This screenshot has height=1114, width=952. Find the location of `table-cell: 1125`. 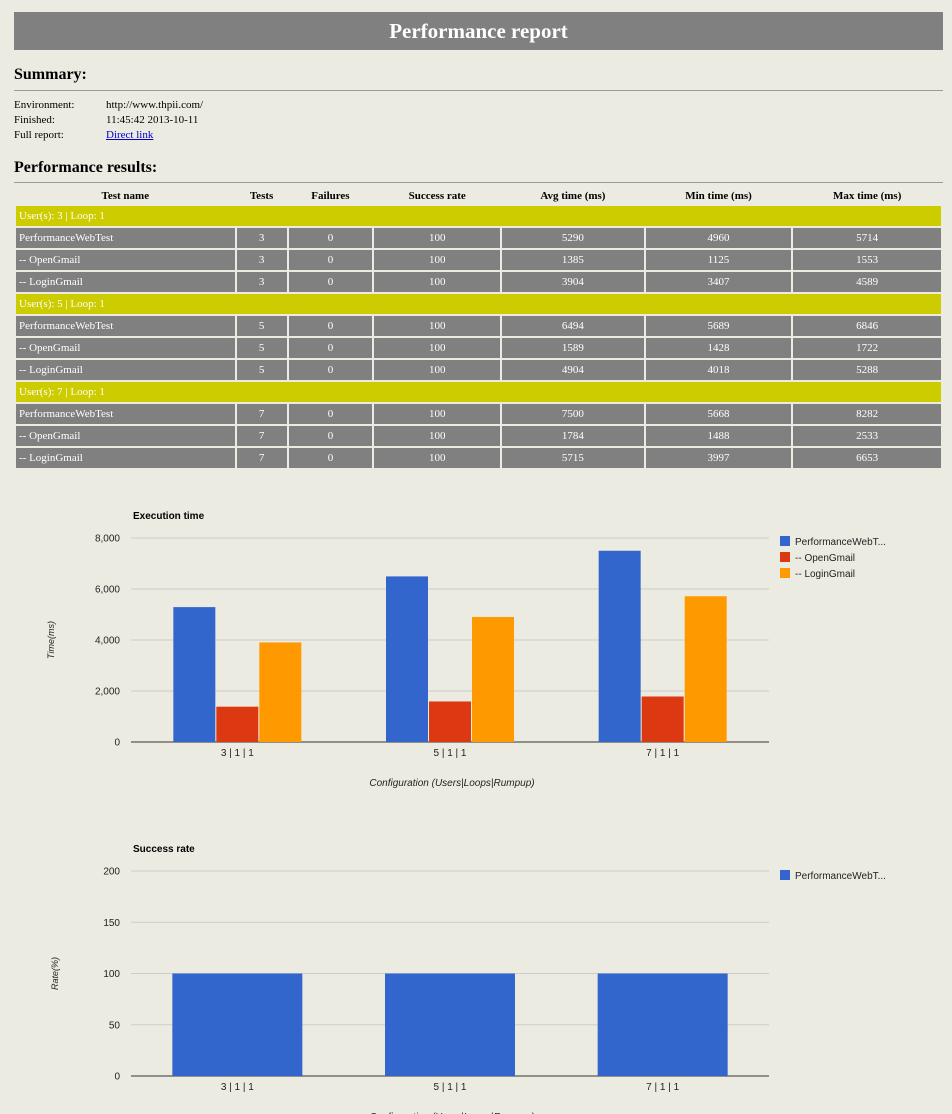

table-cell: 1125 is located at coordinates (718, 260).